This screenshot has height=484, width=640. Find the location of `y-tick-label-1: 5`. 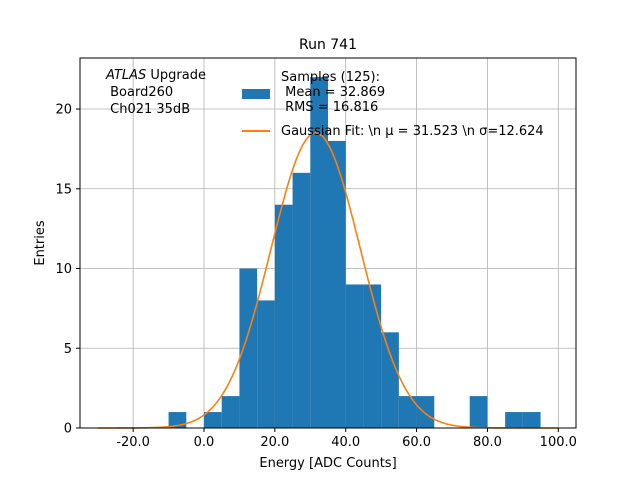

y-tick-label-1: 5 is located at coordinates (68, 349).